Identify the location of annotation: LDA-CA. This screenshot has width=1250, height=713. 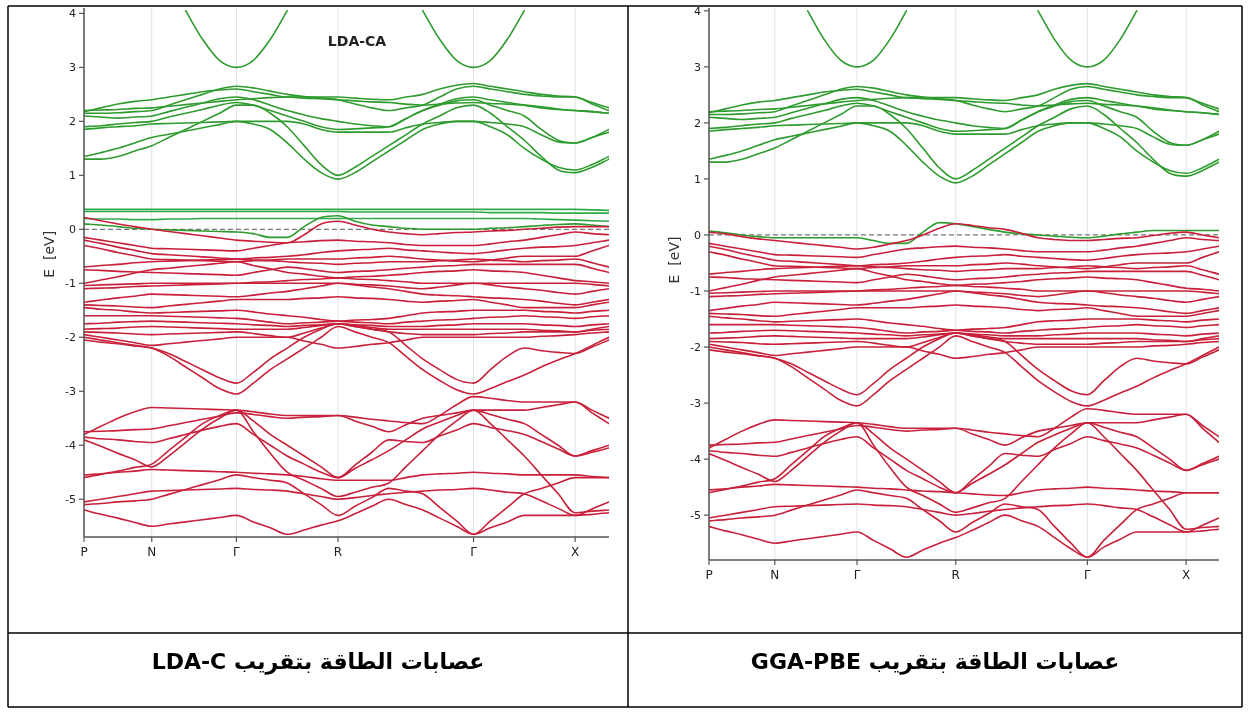
(357, 41).